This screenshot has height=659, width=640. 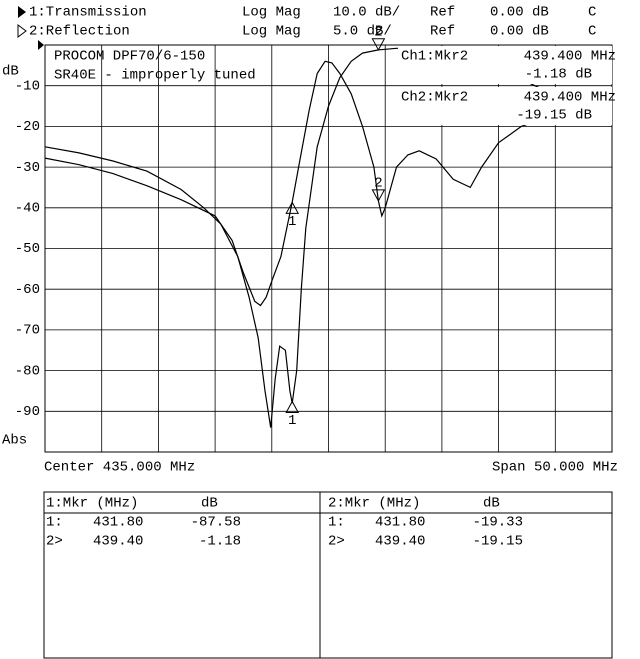 What do you see at coordinates (27, 290) in the screenshot?
I see `y-tick-label: -60` at bounding box center [27, 290].